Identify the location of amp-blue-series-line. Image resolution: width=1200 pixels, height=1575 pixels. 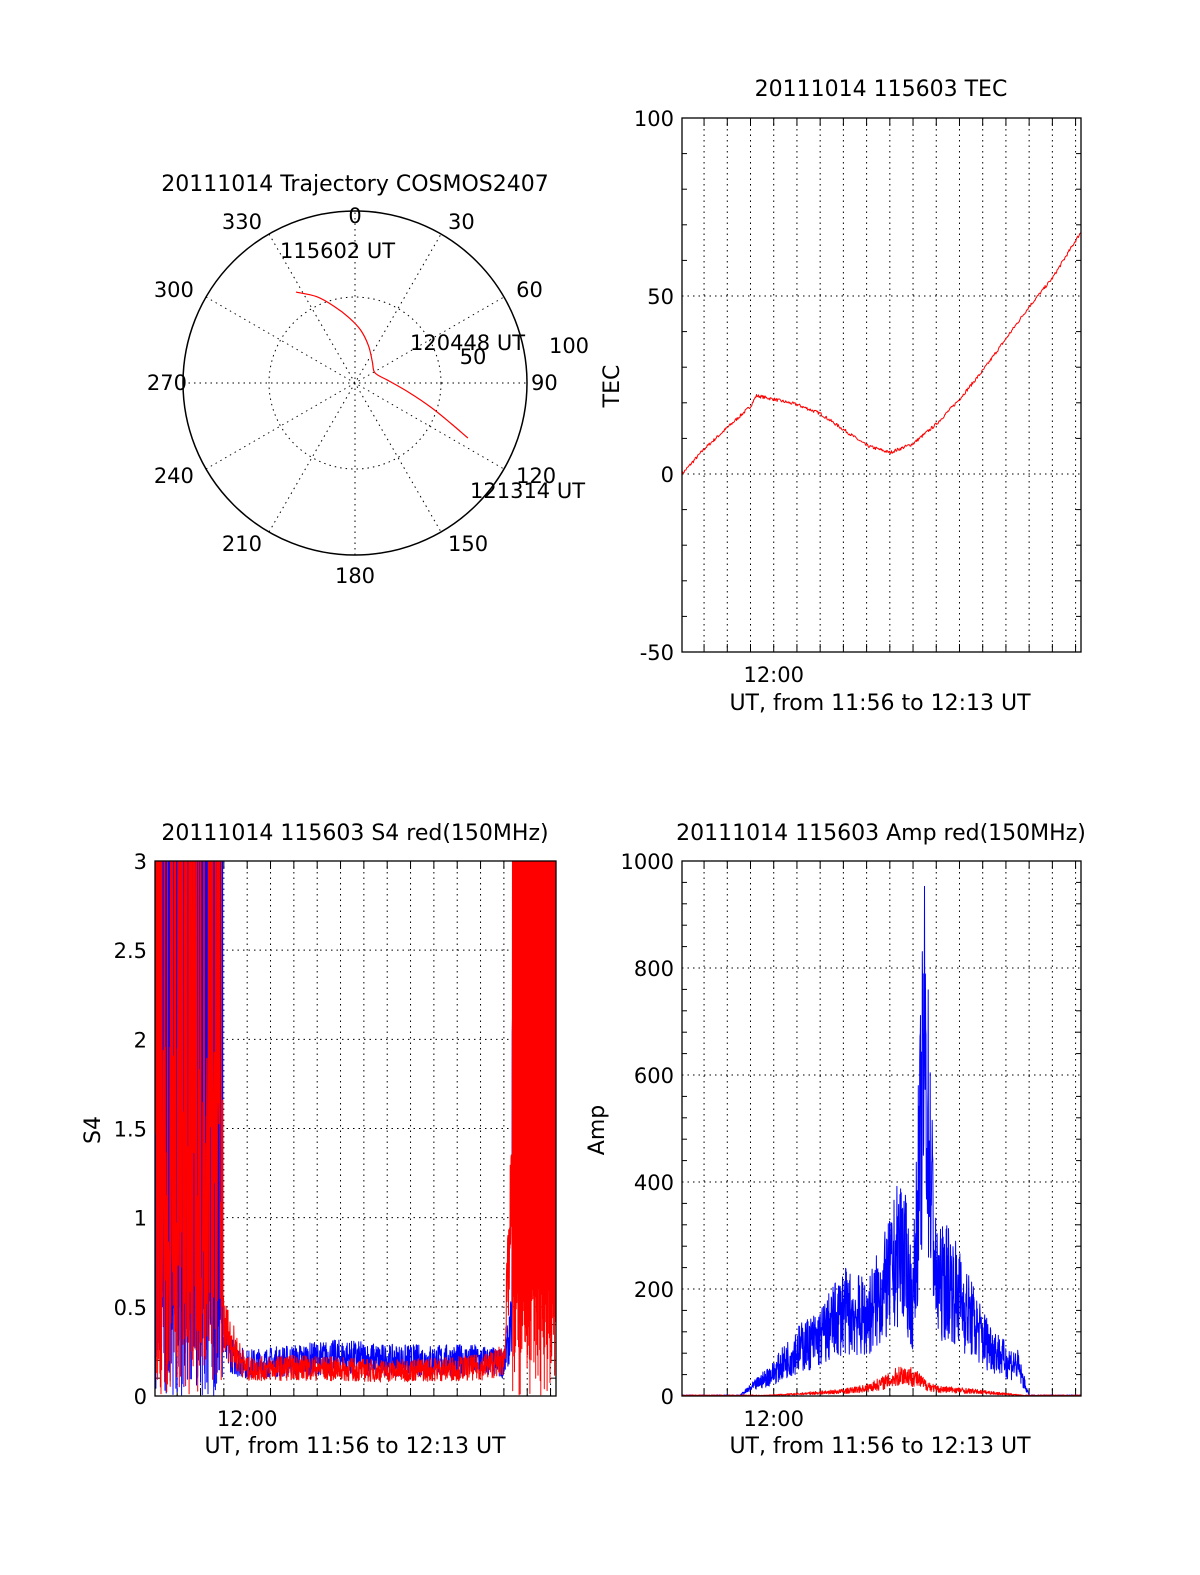
(881, 1140).